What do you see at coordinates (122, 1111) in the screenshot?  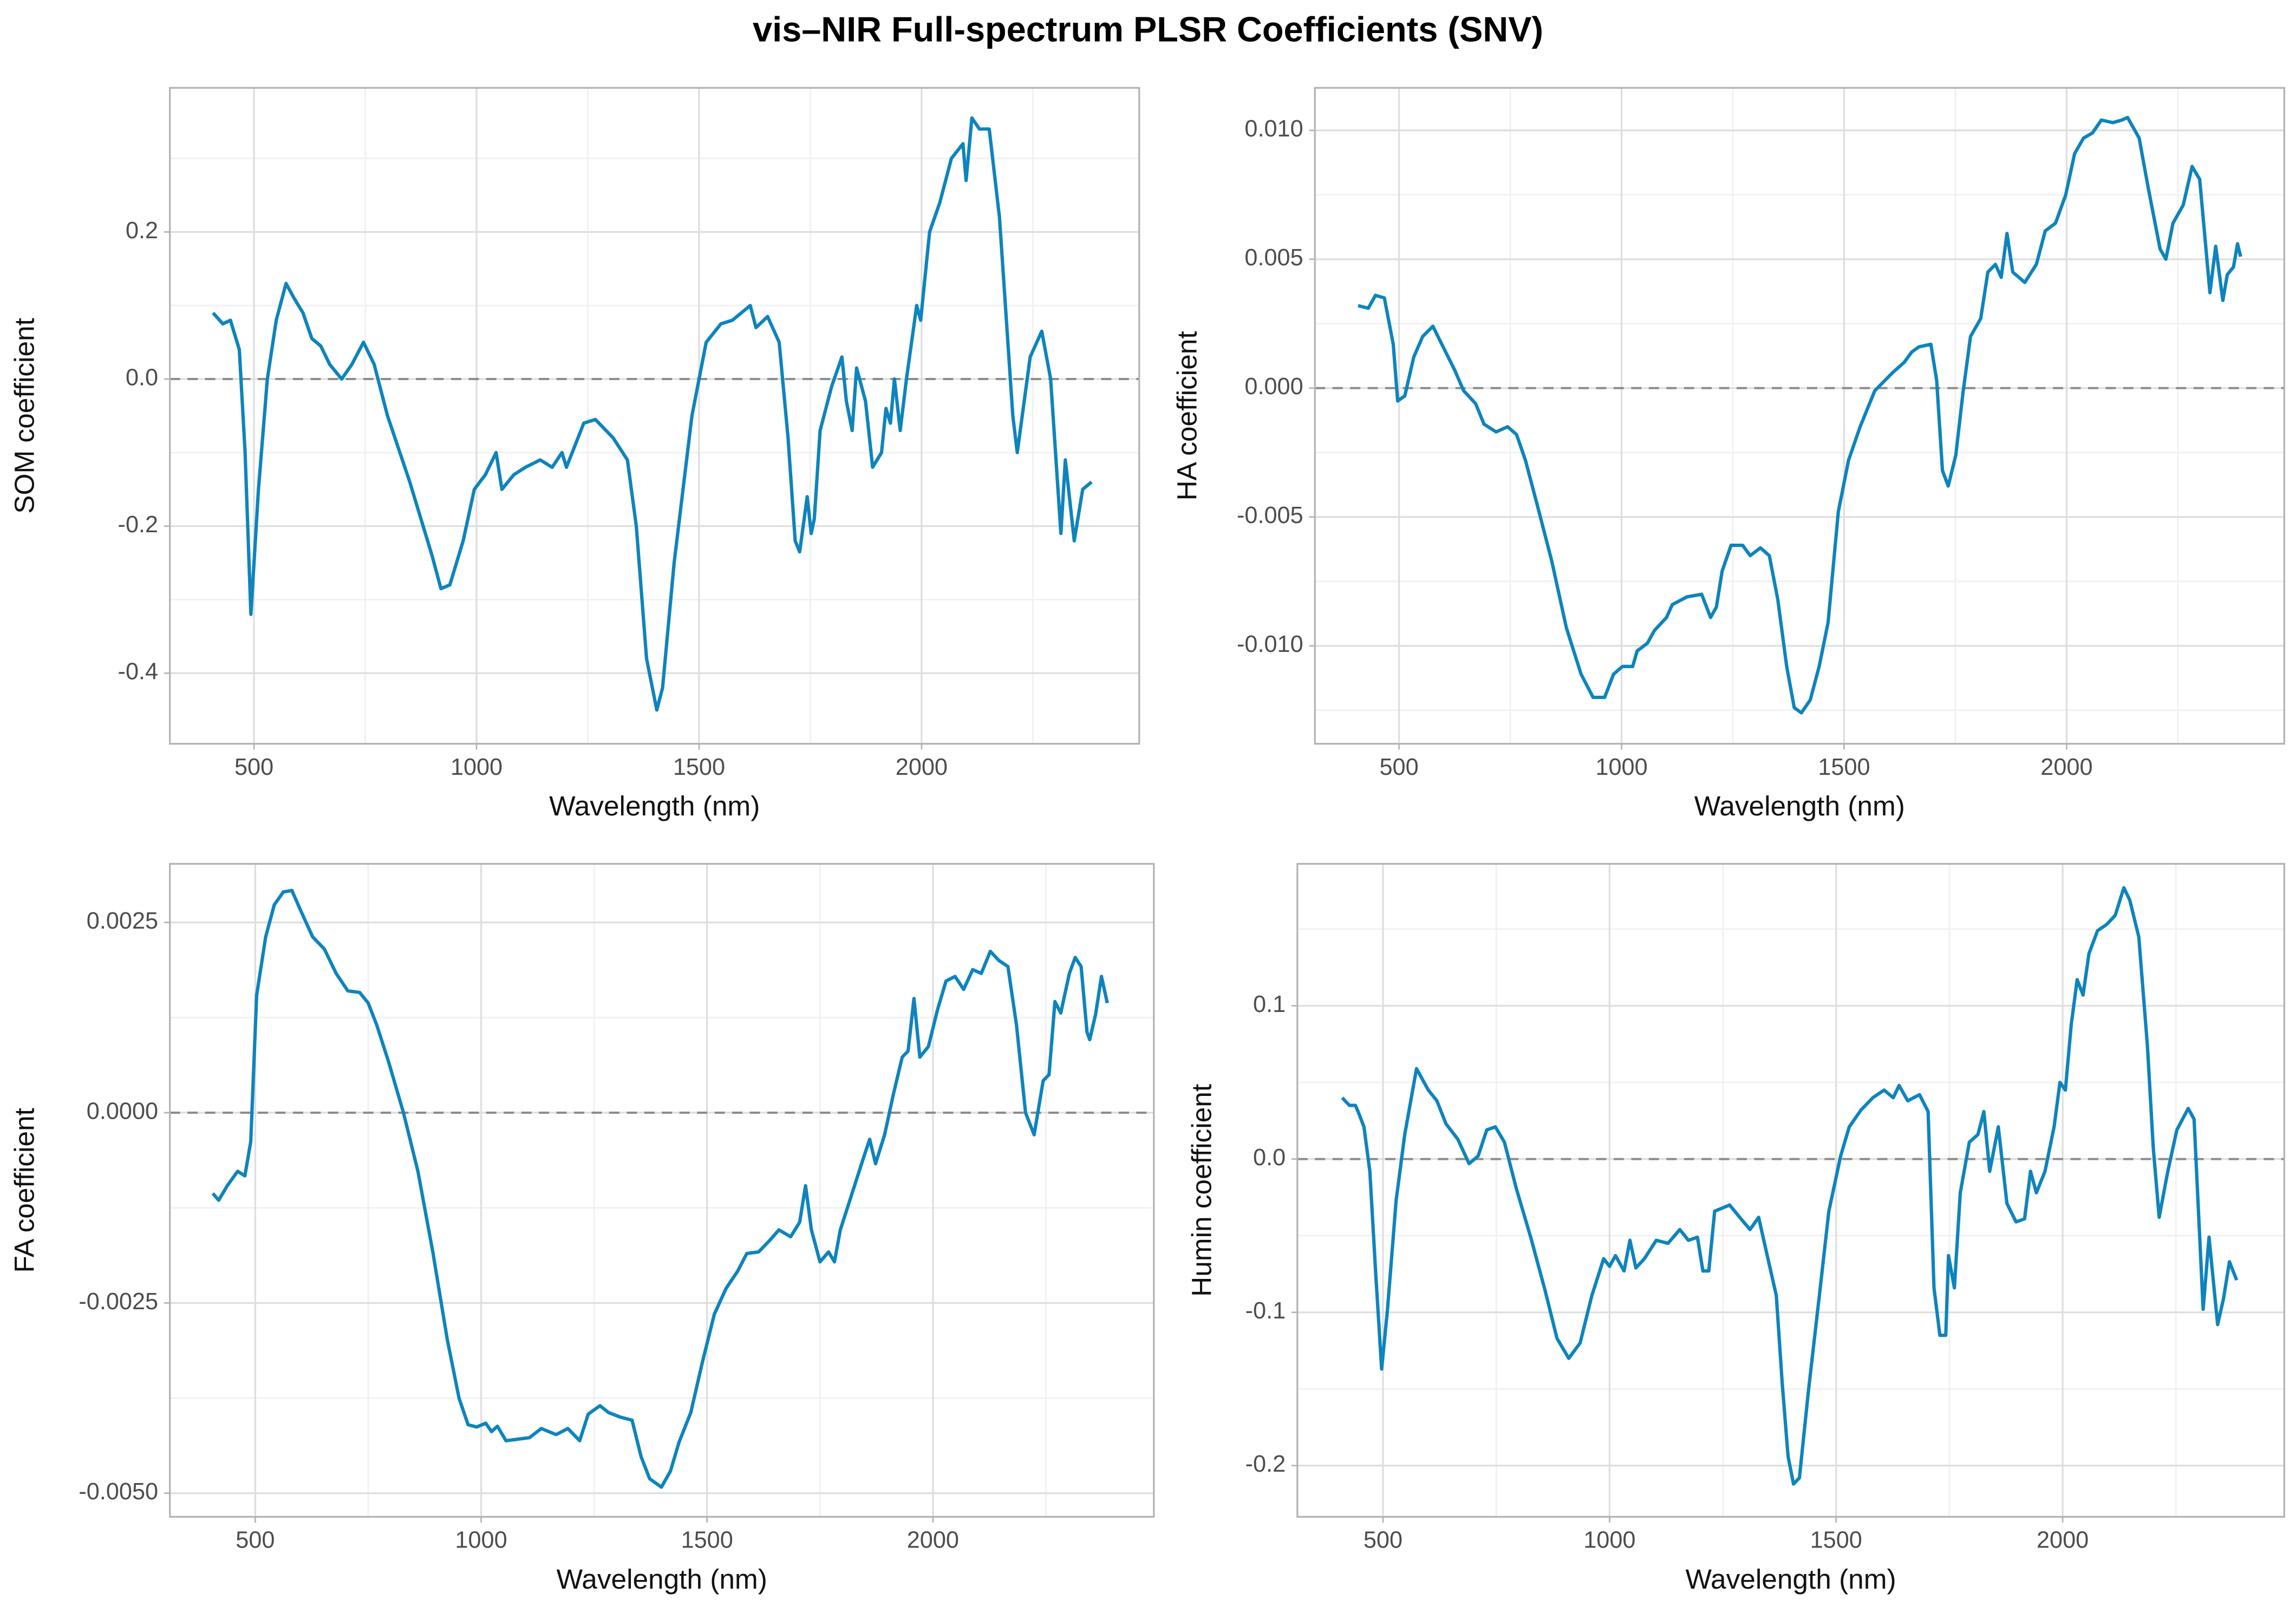 I see `y-tick-label: 0.0000` at bounding box center [122, 1111].